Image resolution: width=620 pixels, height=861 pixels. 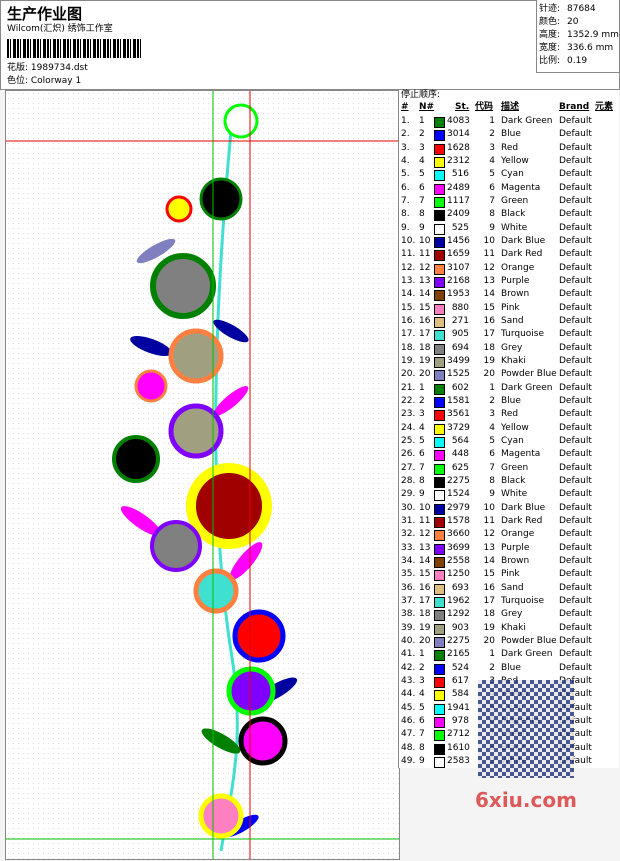 What do you see at coordinates (425, 307) in the screenshot?
I see `needle: 15` at bounding box center [425, 307].